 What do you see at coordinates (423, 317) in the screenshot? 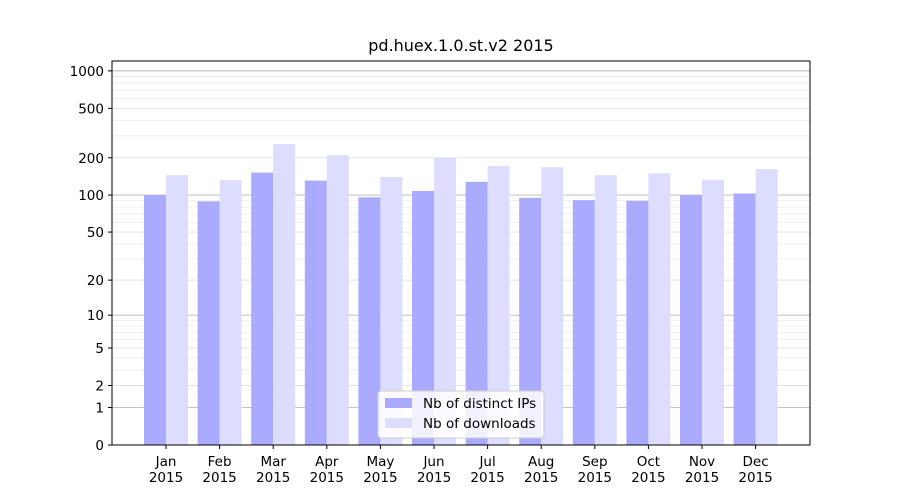
I see `bar-distinct-ips-jun` at bounding box center [423, 317].